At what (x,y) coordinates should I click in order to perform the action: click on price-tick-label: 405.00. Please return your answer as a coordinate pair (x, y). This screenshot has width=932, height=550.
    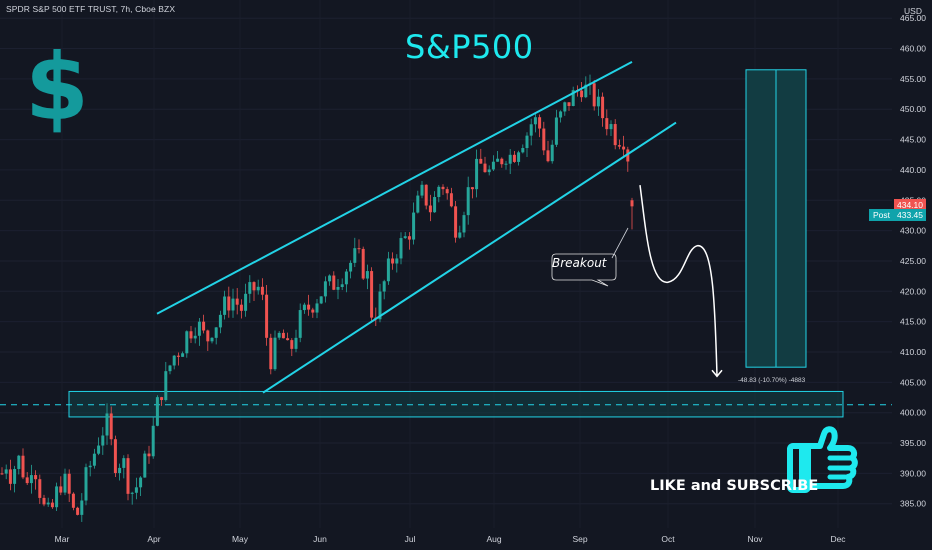
    Looking at the image, I should click on (913, 382).